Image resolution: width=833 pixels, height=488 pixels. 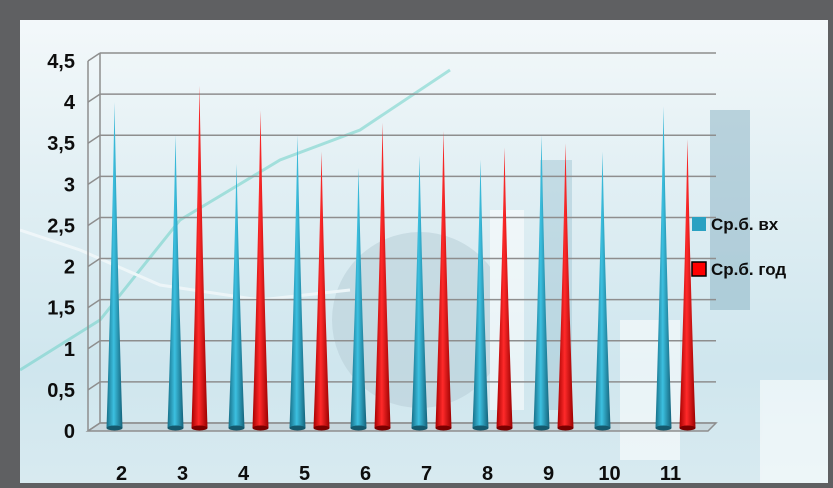 I want to click on x-tick-label: 7, so click(x=426, y=473).